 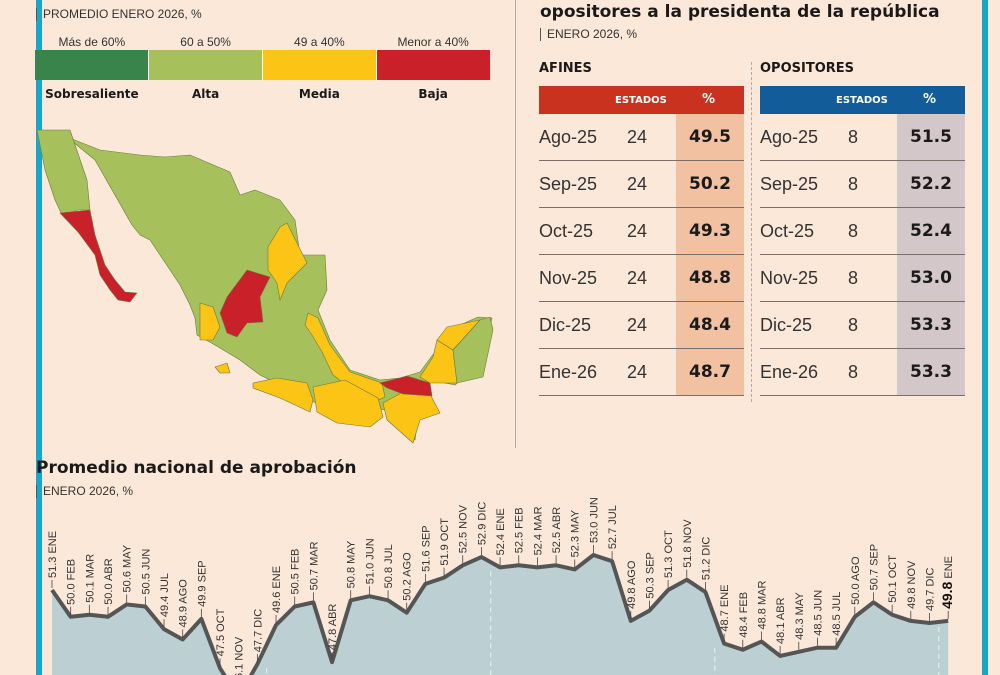 I want to click on pct-cell: 49.5, so click(x=710, y=137).